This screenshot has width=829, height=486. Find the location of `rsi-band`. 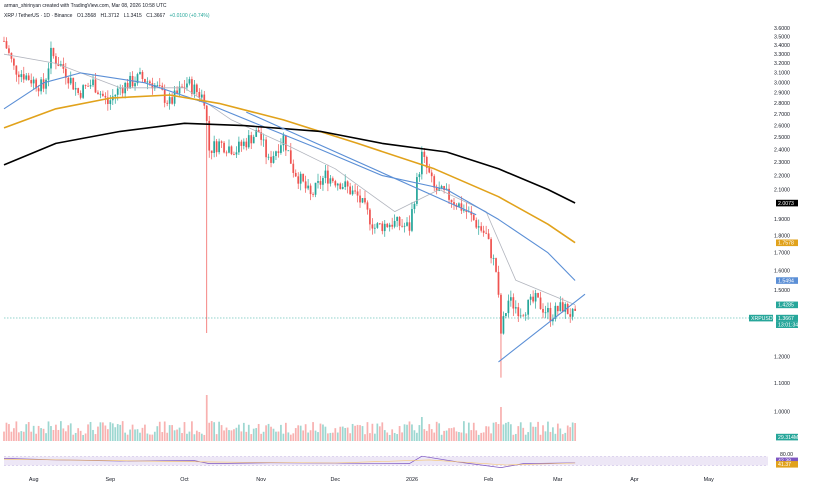

rsi-band is located at coordinates (386, 461).